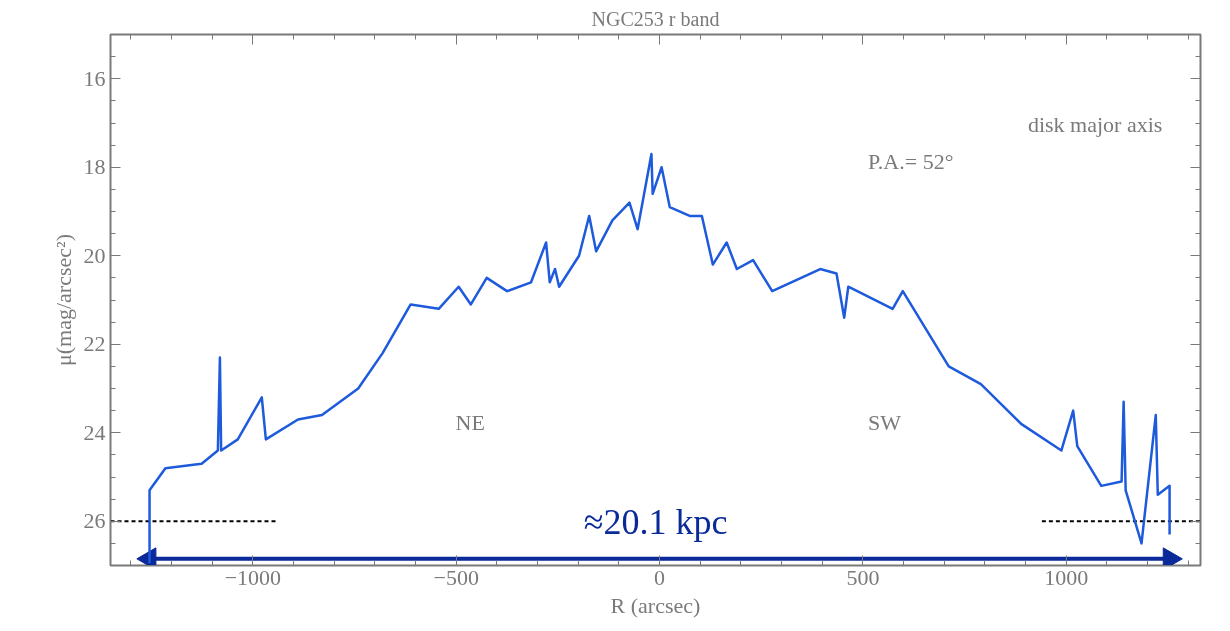 This screenshot has height=631, width=1230. What do you see at coordinates (911, 162) in the screenshot?
I see `annotation: P.A.= 52°` at bounding box center [911, 162].